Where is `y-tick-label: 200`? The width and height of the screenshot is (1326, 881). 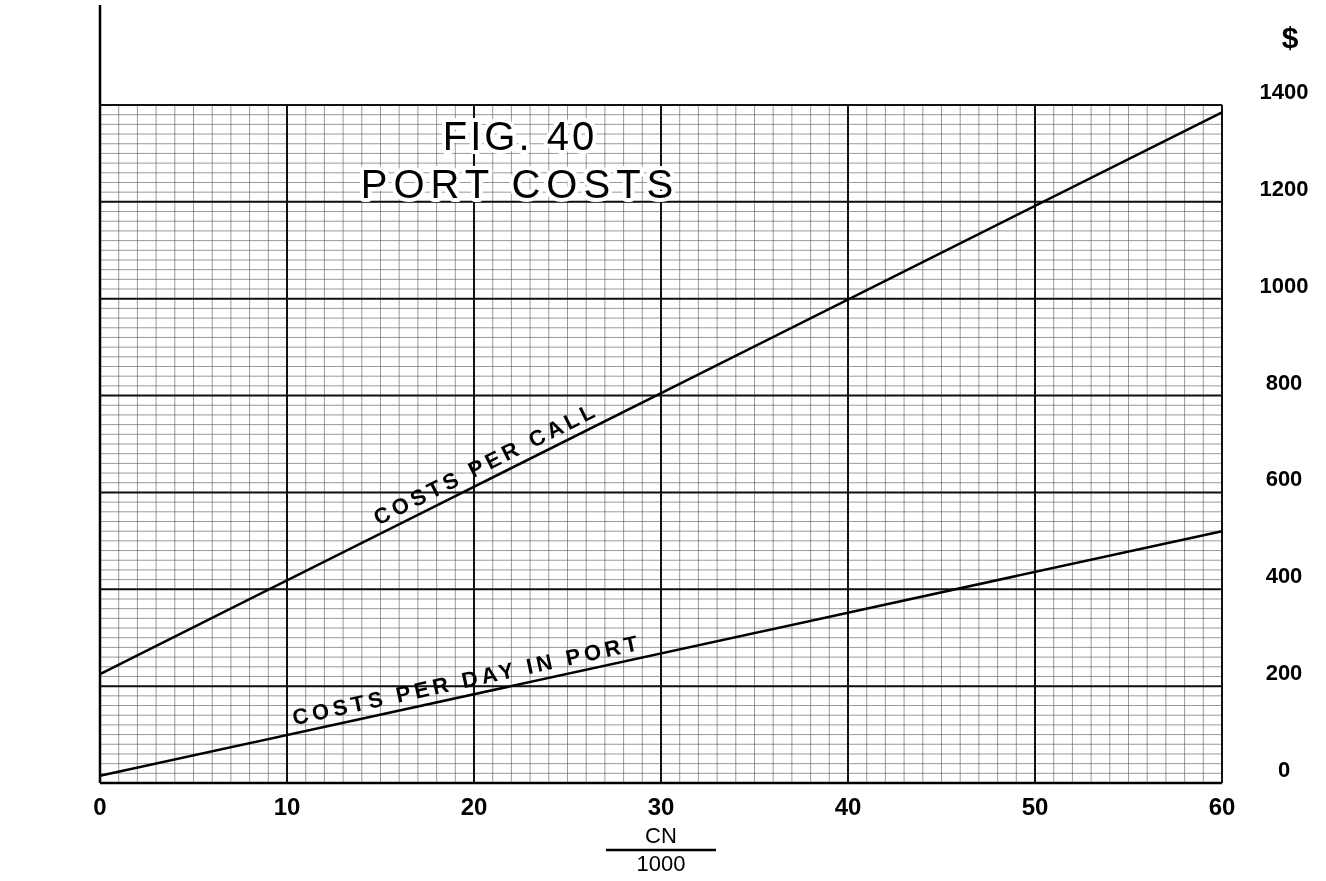
y-tick-label: 200 is located at coordinates (1284, 673).